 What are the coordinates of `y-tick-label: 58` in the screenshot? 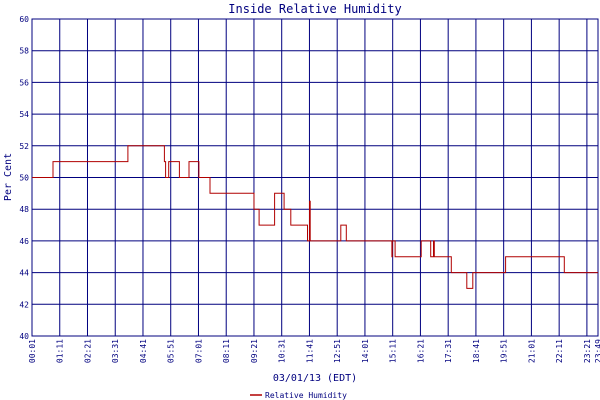 It's located at (24, 51).